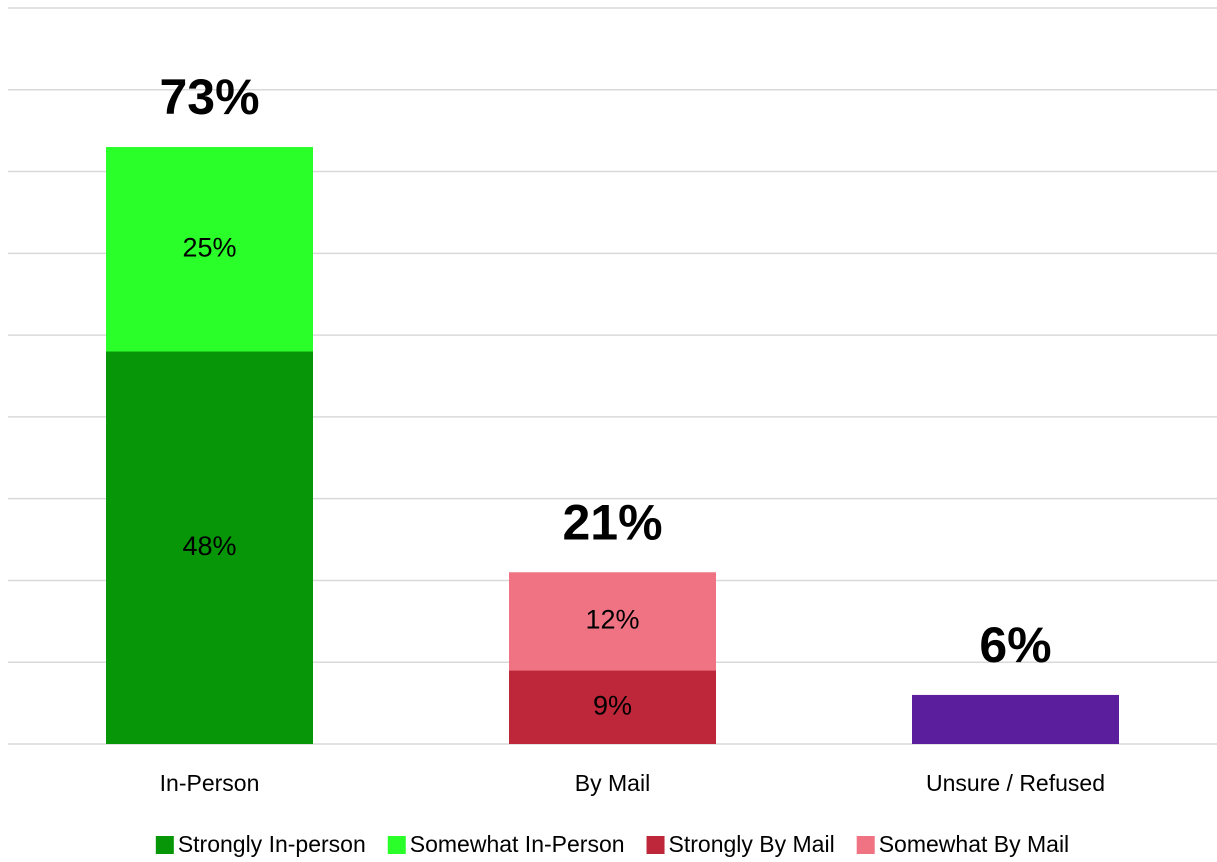  What do you see at coordinates (612, 619) in the screenshot?
I see `value-label: 12%` at bounding box center [612, 619].